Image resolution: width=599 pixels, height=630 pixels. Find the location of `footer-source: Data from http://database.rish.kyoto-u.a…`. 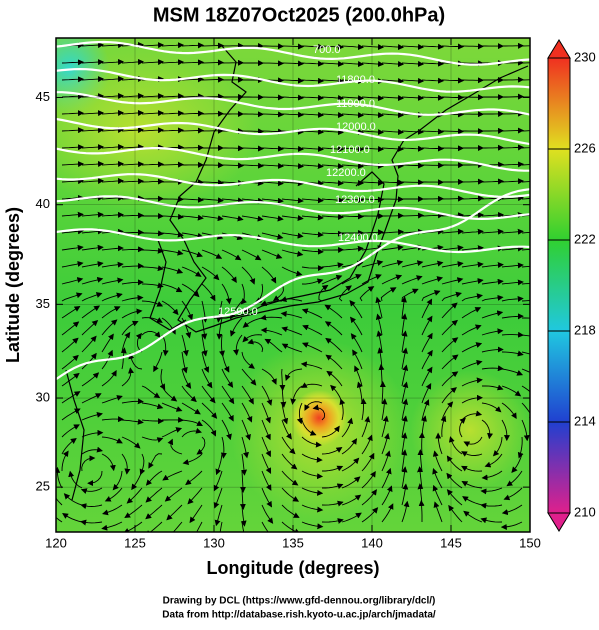

footer-source: Data from http://database.rish.kyoto-u.a… is located at coordinates (299, 615).